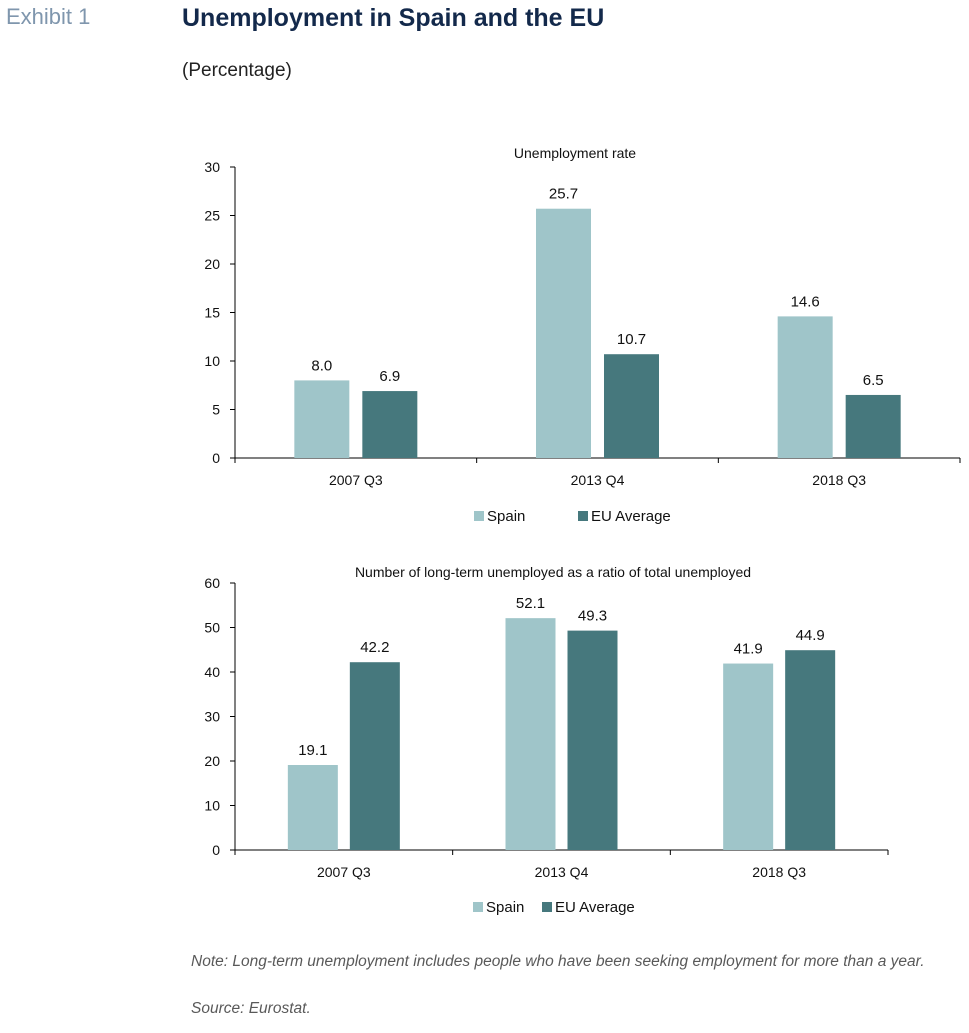  I want to click on page-title: Unemployment in Spain and the EU, so click(393, 18).